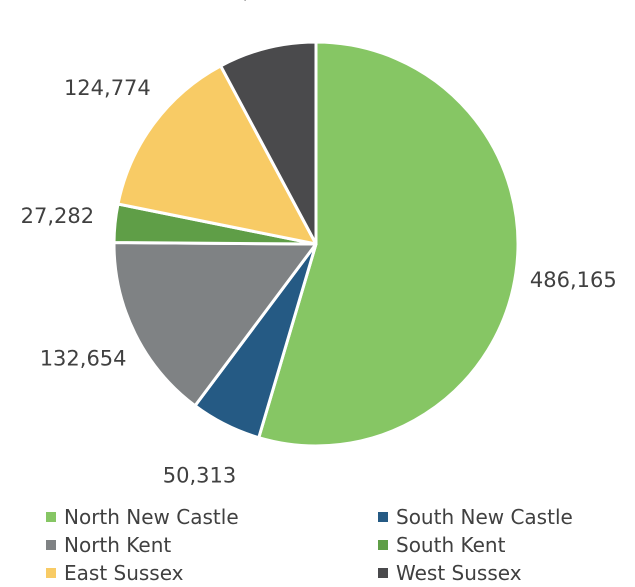  I want to click on legend-item-north-new-castle: North New Castle, so click(212, 517).